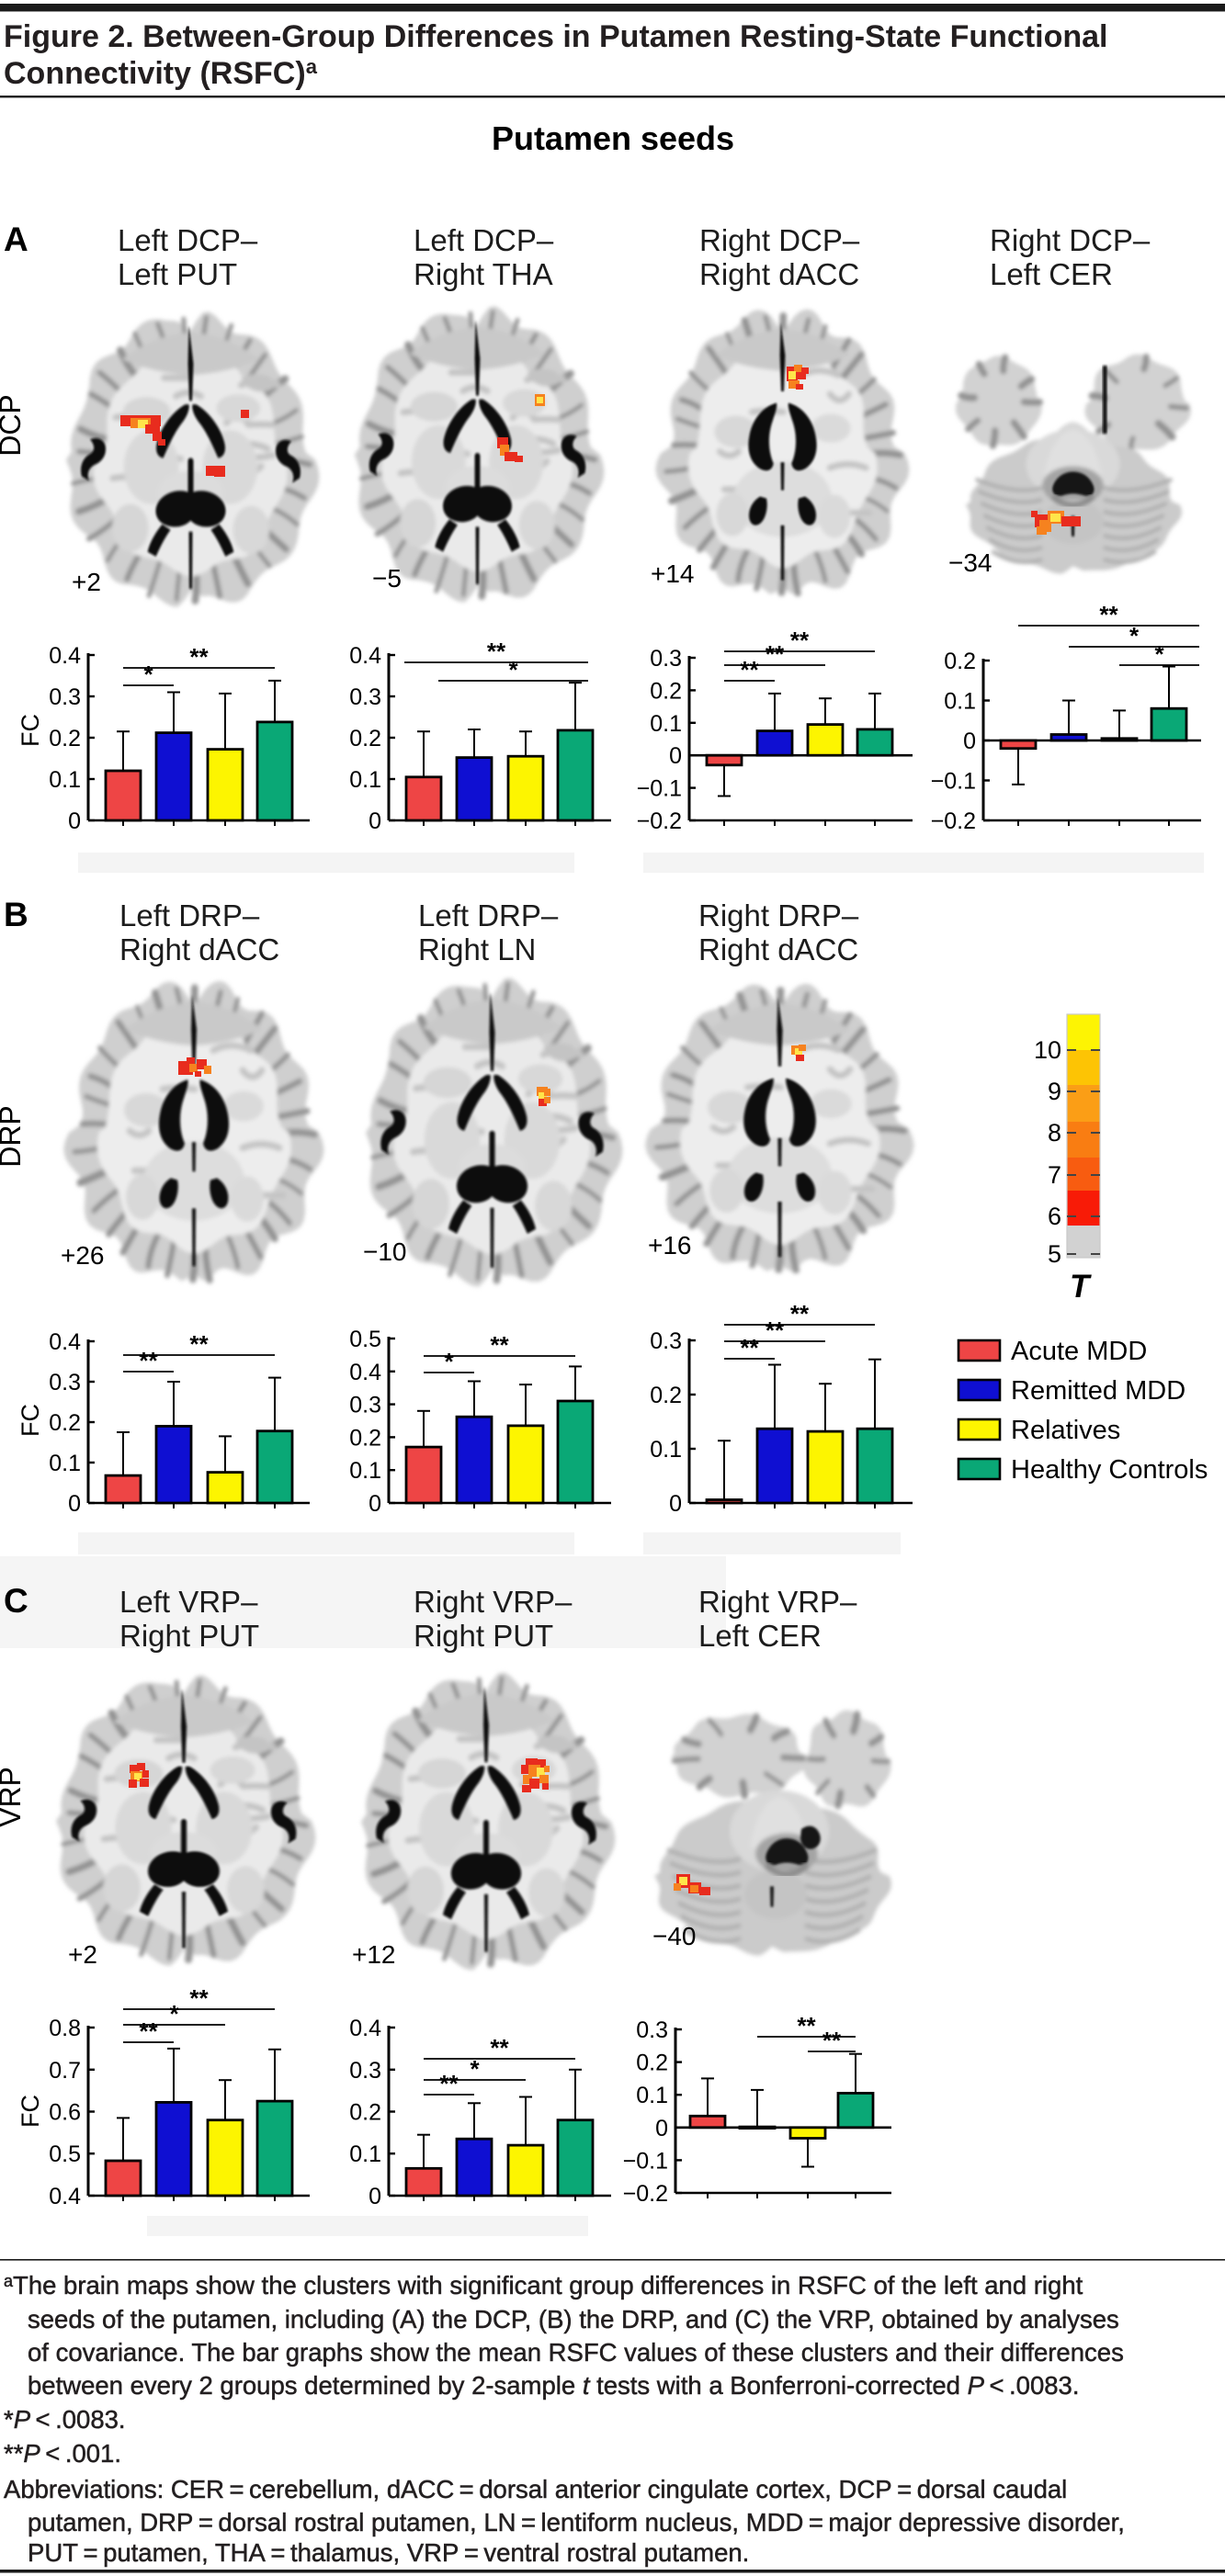 The height and width of the screenshot is (2576, 1225). I want to click on svg-text: Right THA, so click(483, 274).